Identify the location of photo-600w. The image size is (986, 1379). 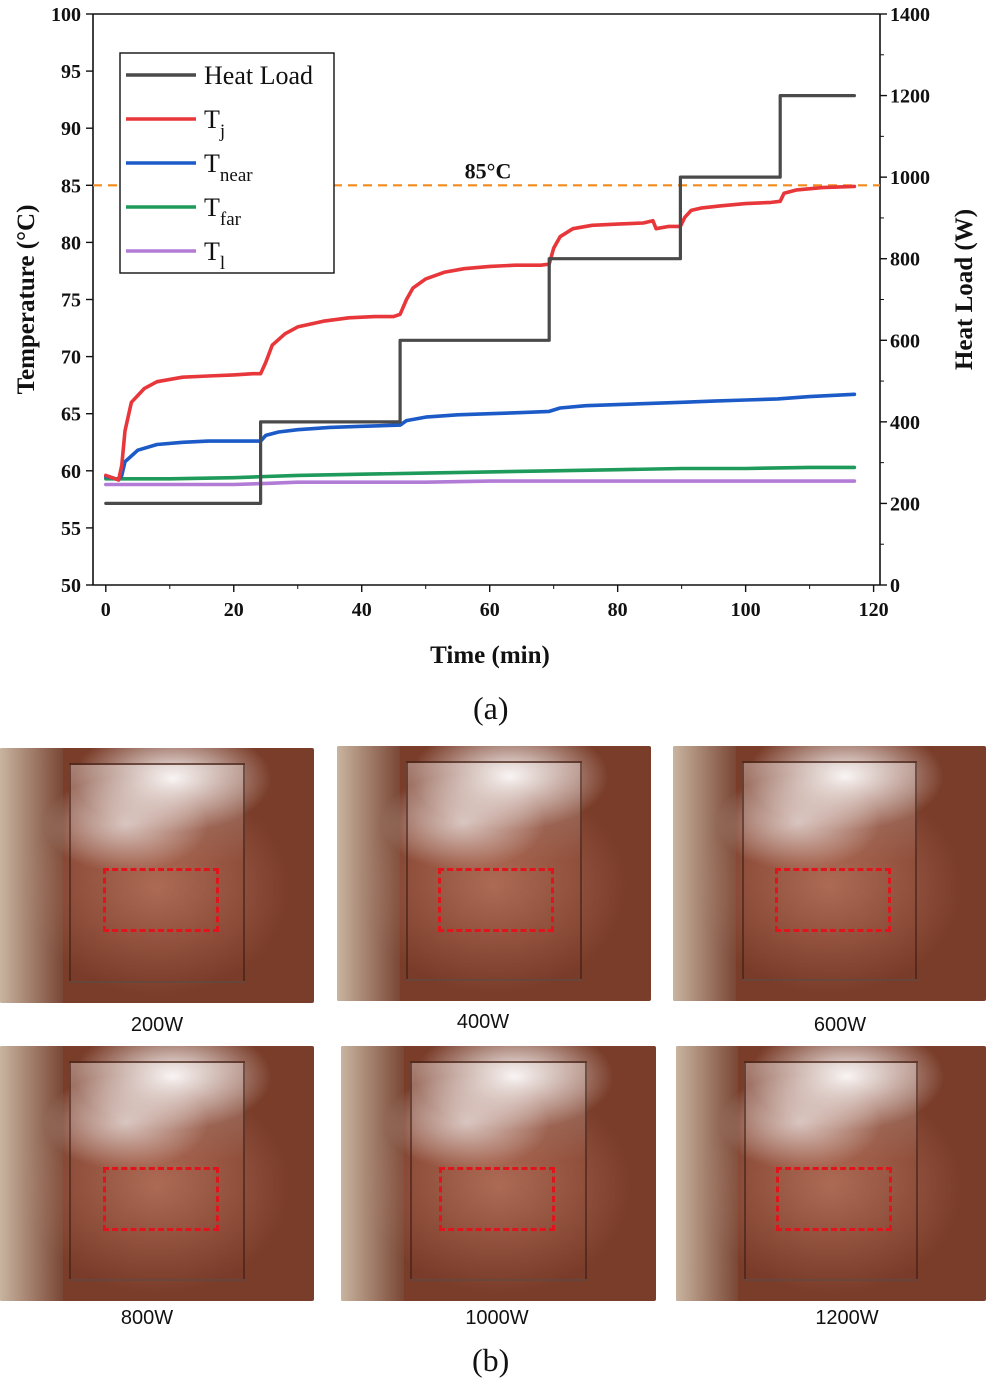
(829, 873).